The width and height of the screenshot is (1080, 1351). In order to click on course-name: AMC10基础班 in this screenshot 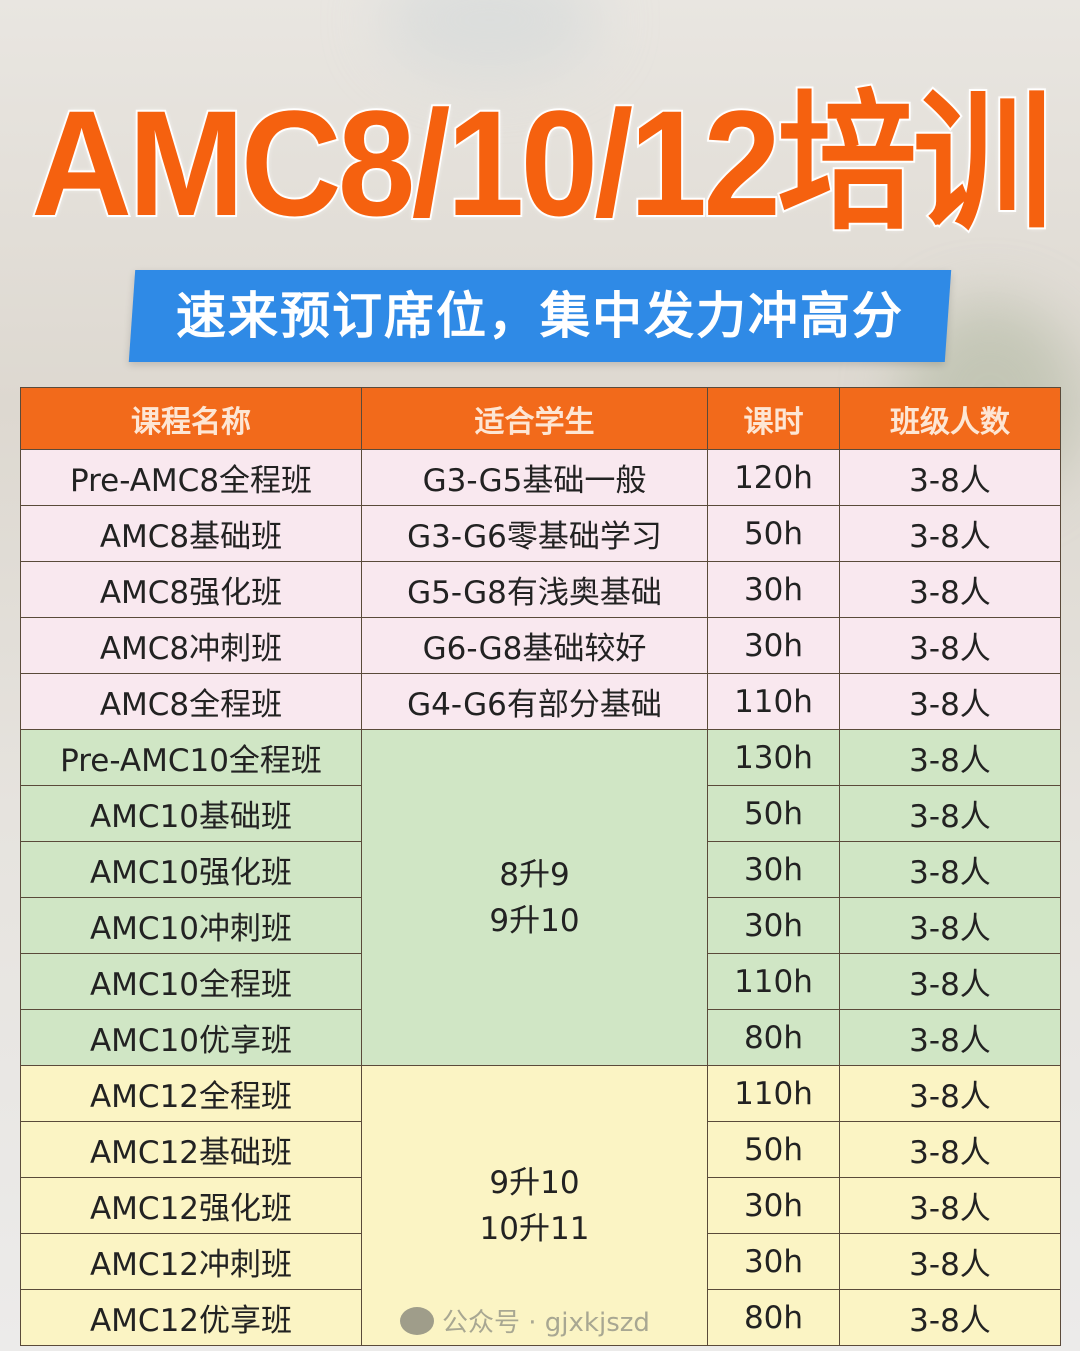, I will do `click(191, 813)`.